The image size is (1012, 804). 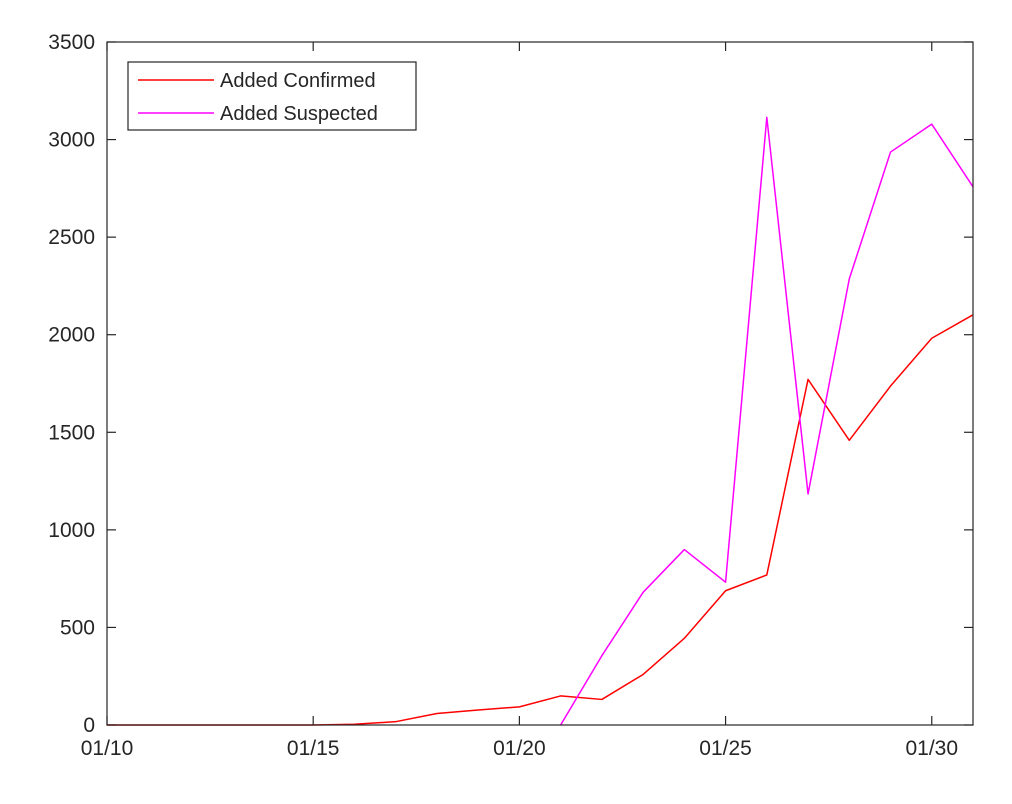 I want to click on legend-box, so click(x=272, y=96).